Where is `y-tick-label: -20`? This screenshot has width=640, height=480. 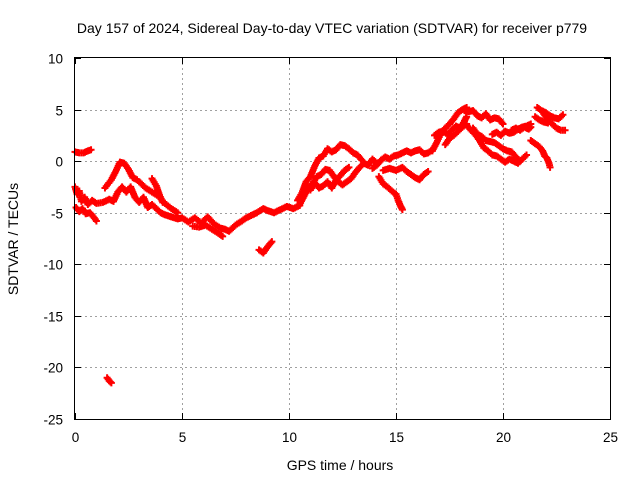
y-tick-label: -20 is located at coordinates (53, 368).